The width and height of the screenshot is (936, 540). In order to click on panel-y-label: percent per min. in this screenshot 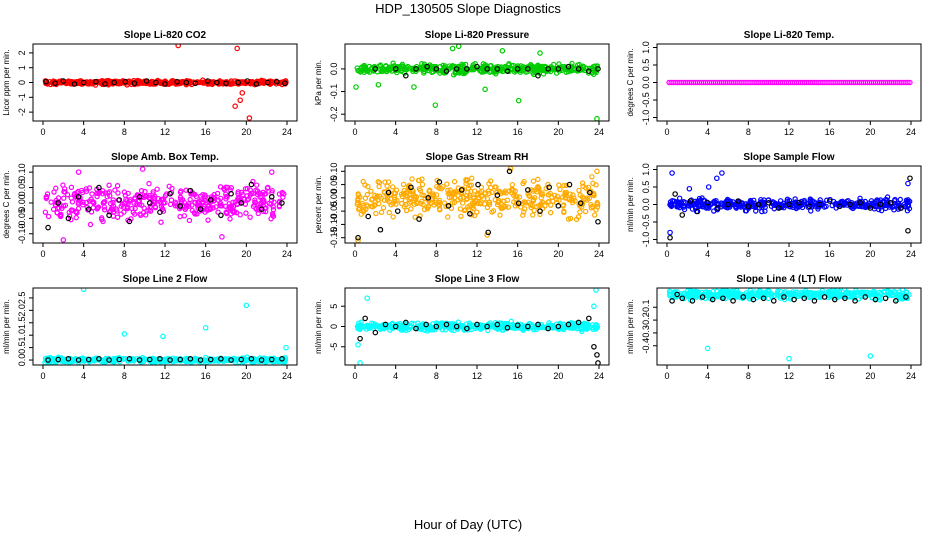, I will do `click(318, 205)`.